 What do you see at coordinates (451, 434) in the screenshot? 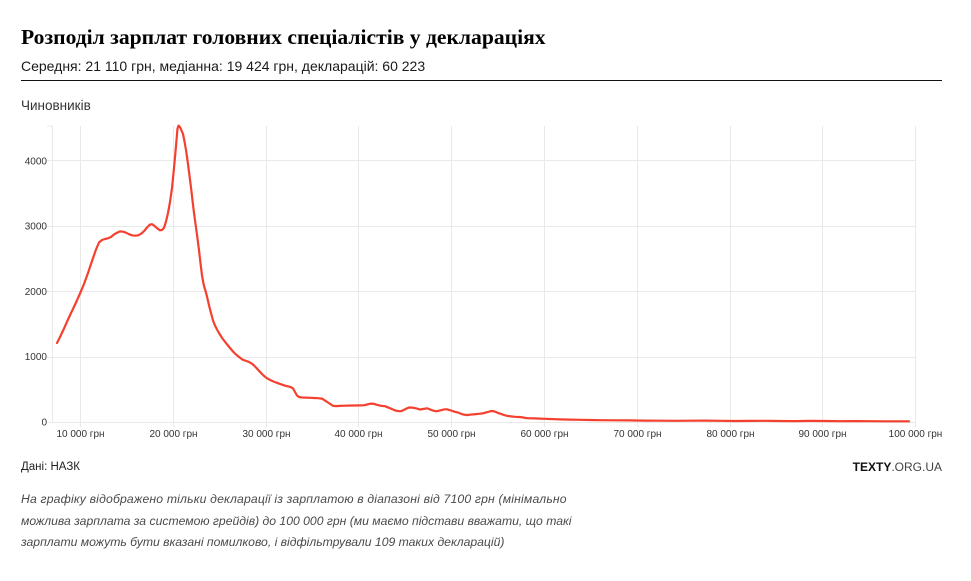
I see `svg-text: 50 000 грн` at bounding box center [451, 434].